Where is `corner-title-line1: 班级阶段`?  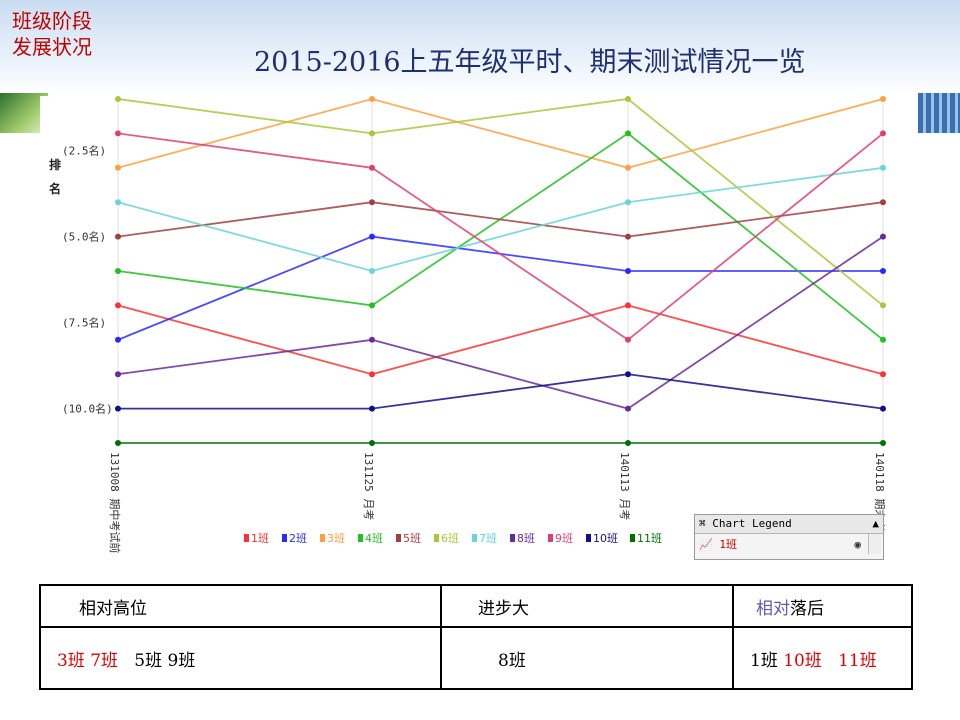 corner-title-line1: 班级阶段 is located at coordinates (52, 21).